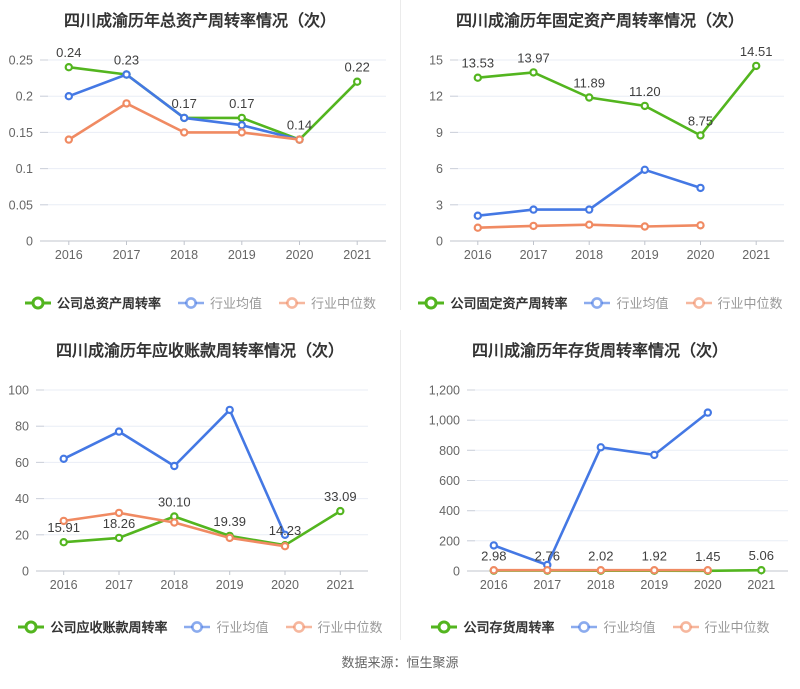  What do you see at coordinates (126, 60) in the screenshot?
I see `svg-text: 0.23` at bounding box center [126, 60].